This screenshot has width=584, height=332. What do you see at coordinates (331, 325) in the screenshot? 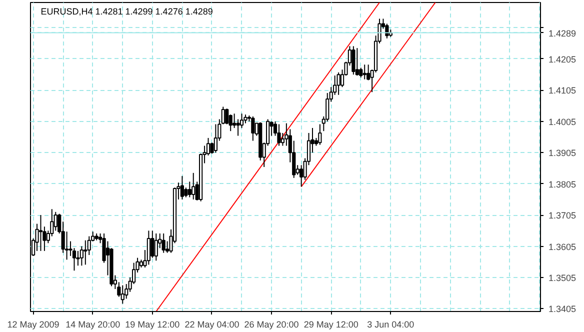
I see `x-tick-label: 29 May 12:00` at bounding box center [331, 325].